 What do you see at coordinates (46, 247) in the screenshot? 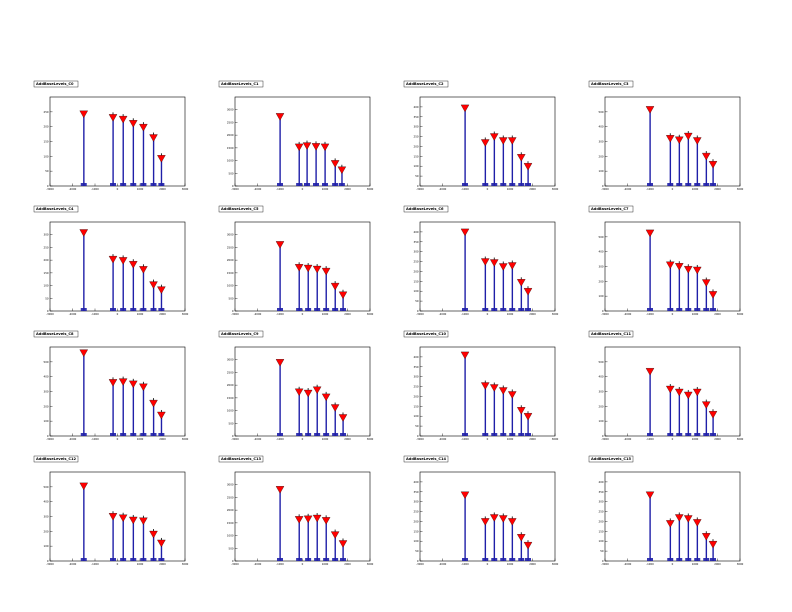
I see `y-tick-label: 250` at bounding box center [46, 247].